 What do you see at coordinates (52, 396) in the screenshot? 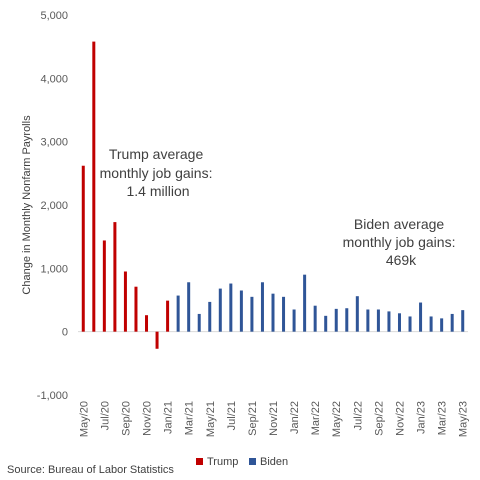
I see `y-tick-label: -1,000` at bounding box center [52, 396].